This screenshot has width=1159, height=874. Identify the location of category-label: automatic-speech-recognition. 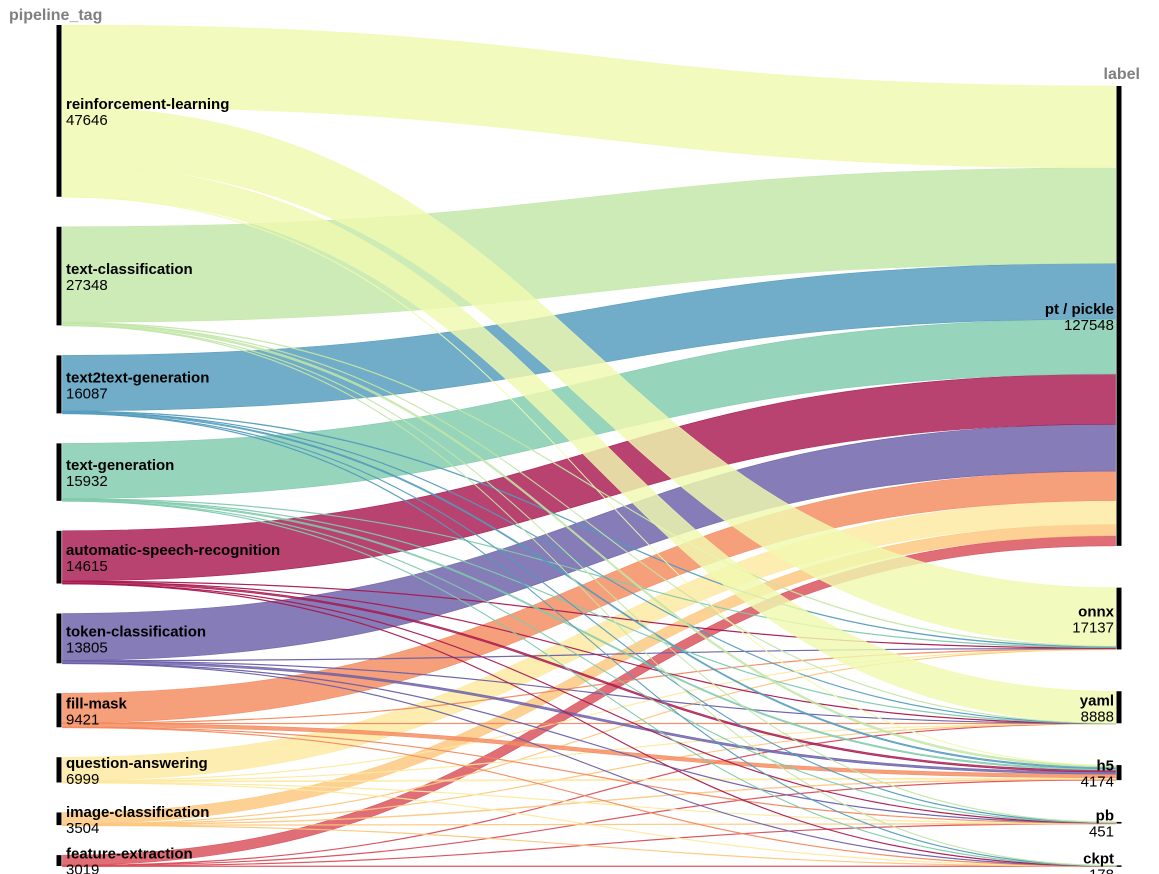
(173, 550).